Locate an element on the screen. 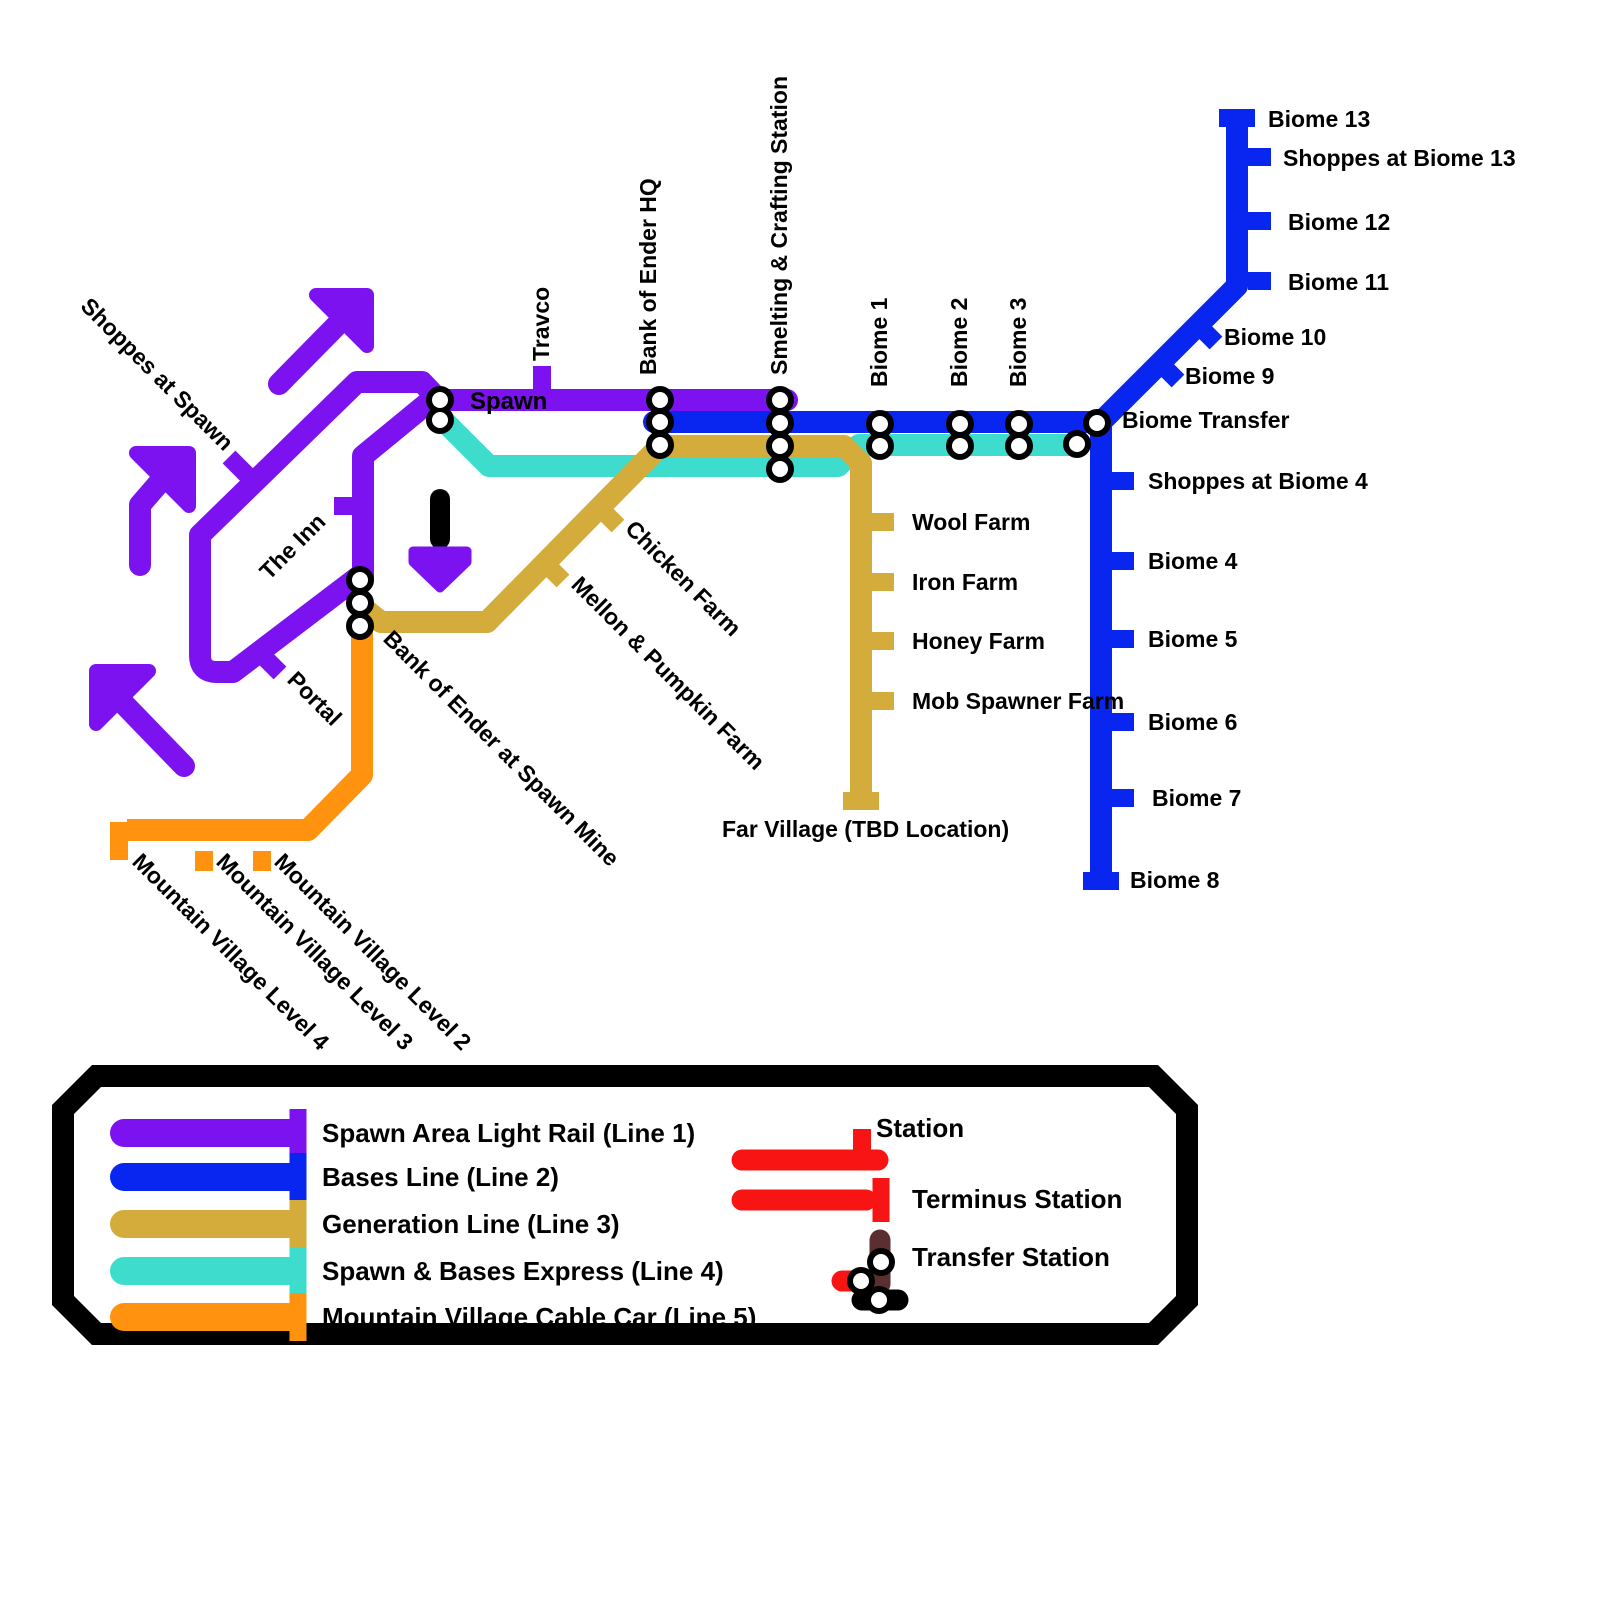 This screenshot has width=1600, height=1605. station-label-biome3: Biome 3 is located at coordinates (1018, 342).